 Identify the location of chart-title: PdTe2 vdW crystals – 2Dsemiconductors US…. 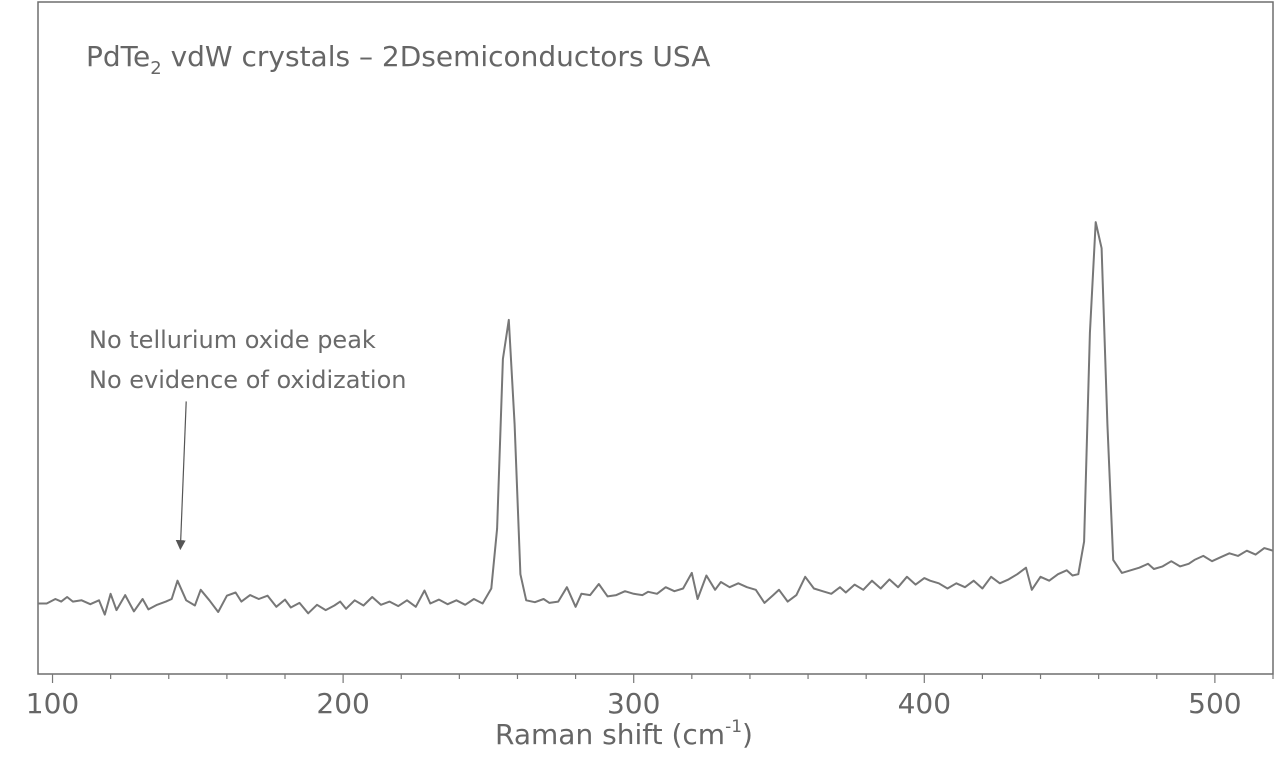
(398, 59).